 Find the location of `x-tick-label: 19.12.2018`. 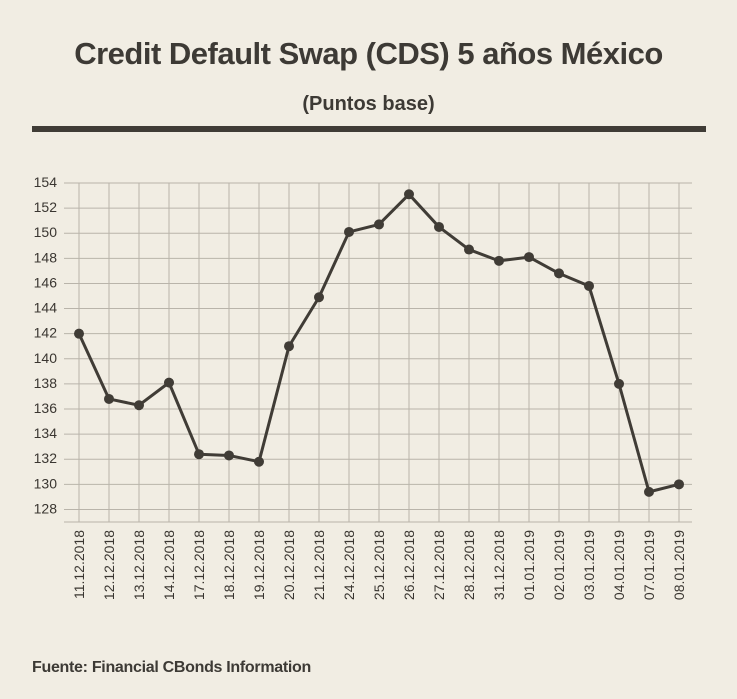

x-tick-label: 19.12.2018 is located at coordinates (259, 565).